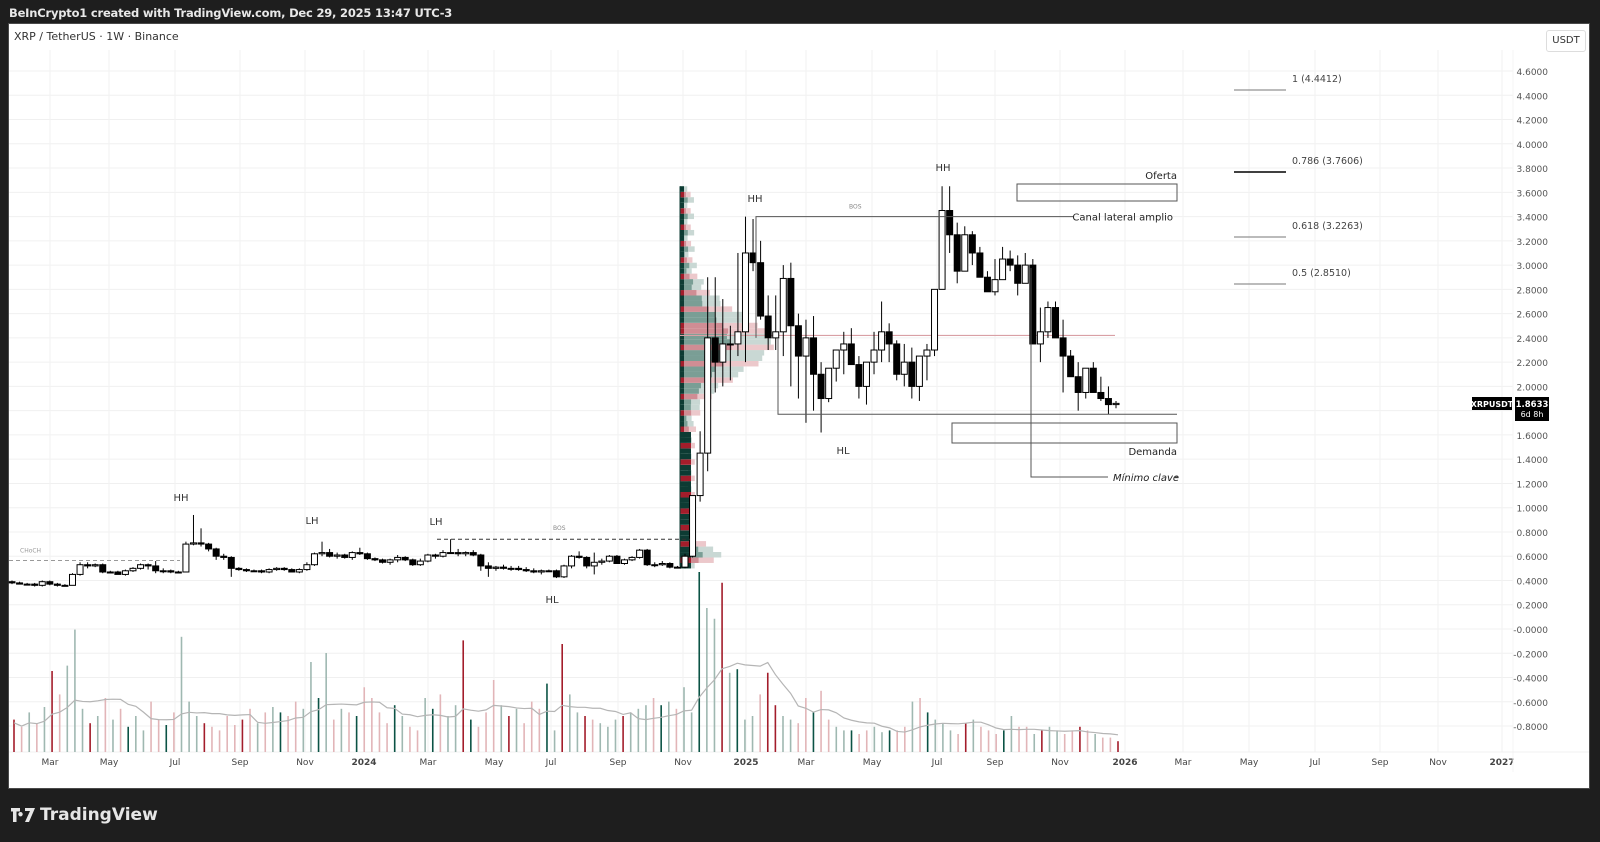 The height and width of the screenshot is (842, 1600). I want to click on canal-bottom-line, so click(977, 376).